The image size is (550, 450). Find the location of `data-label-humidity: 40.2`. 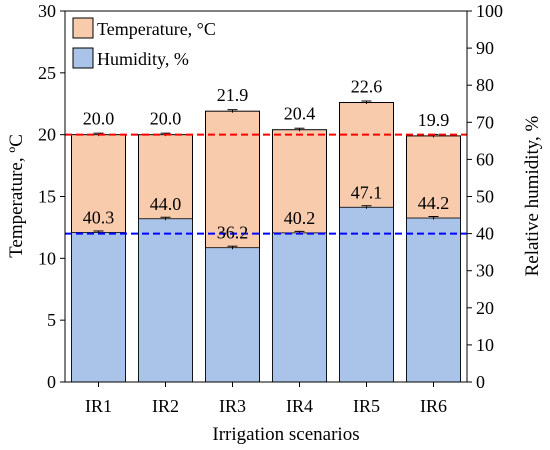

data-label-humidity: 40.2 is located at coordinates (300, 218).